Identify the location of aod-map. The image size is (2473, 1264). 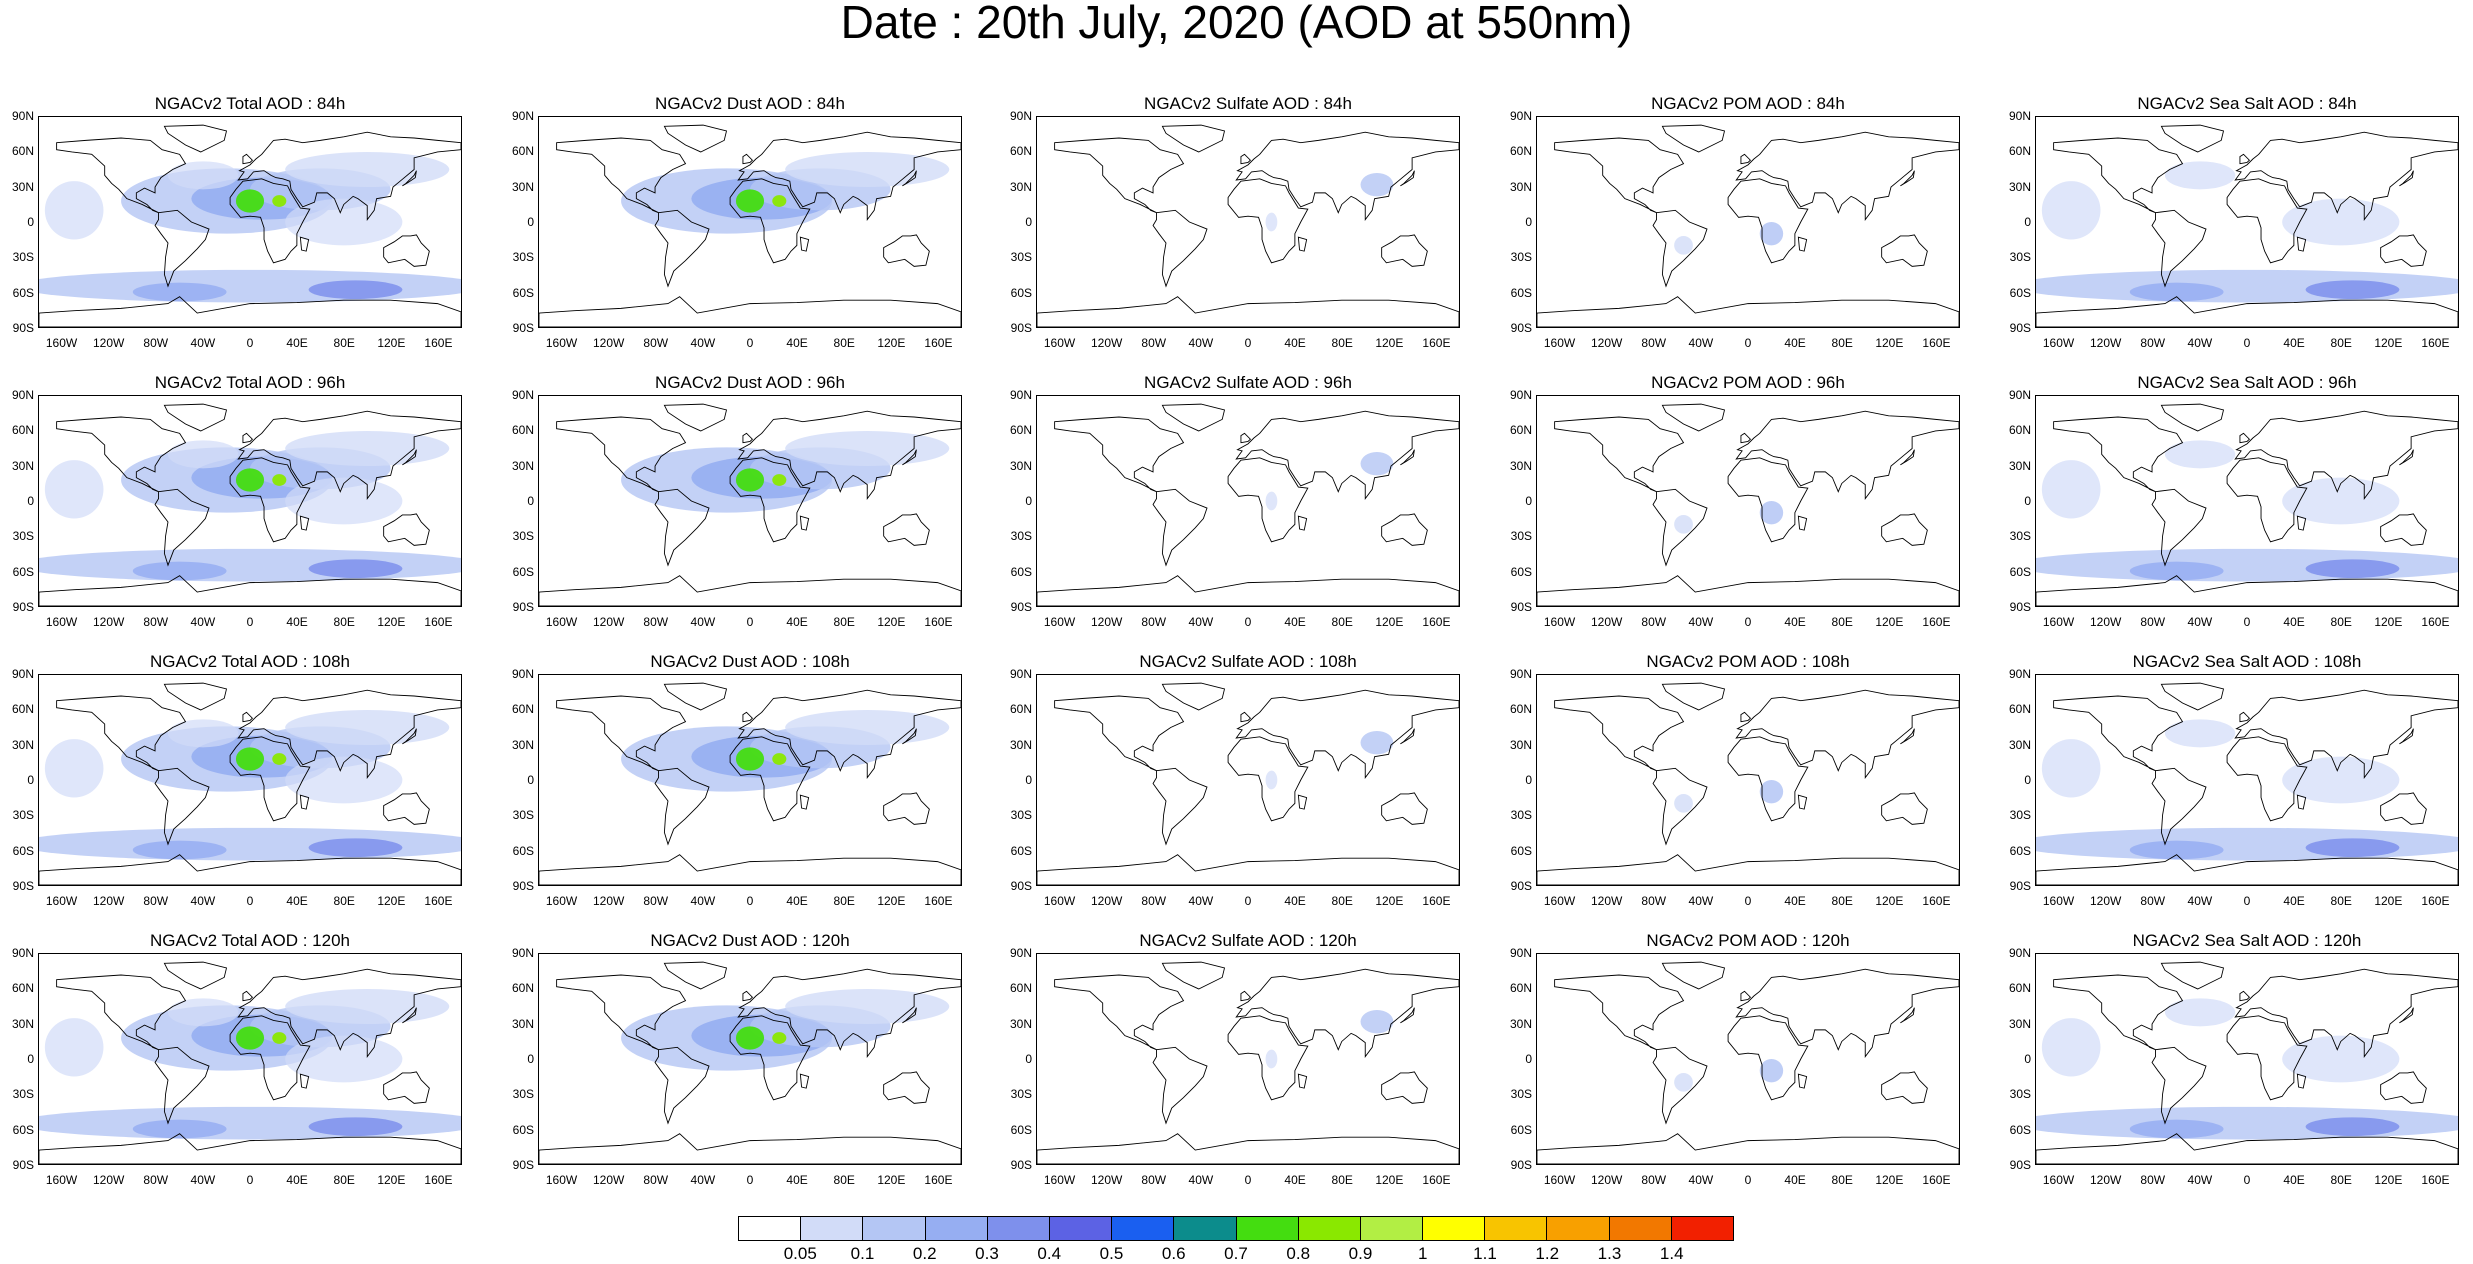
(1248, 1059).